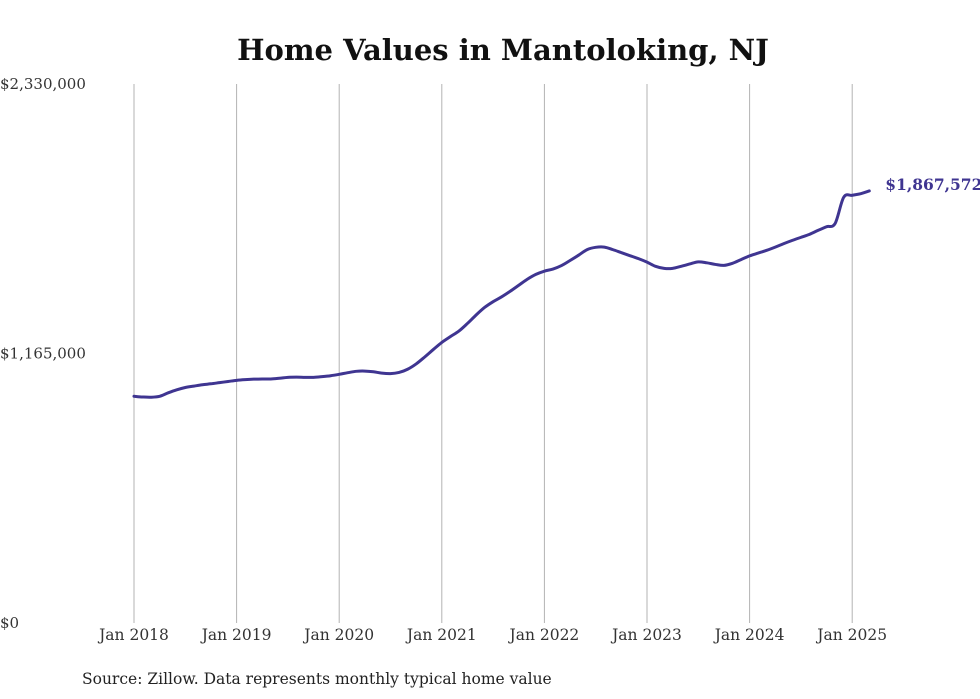 The height and width of the screenshot is (699, 980). I want to click on chart-title: Home Values in Mantoloking, NJ, so click(503, 50).